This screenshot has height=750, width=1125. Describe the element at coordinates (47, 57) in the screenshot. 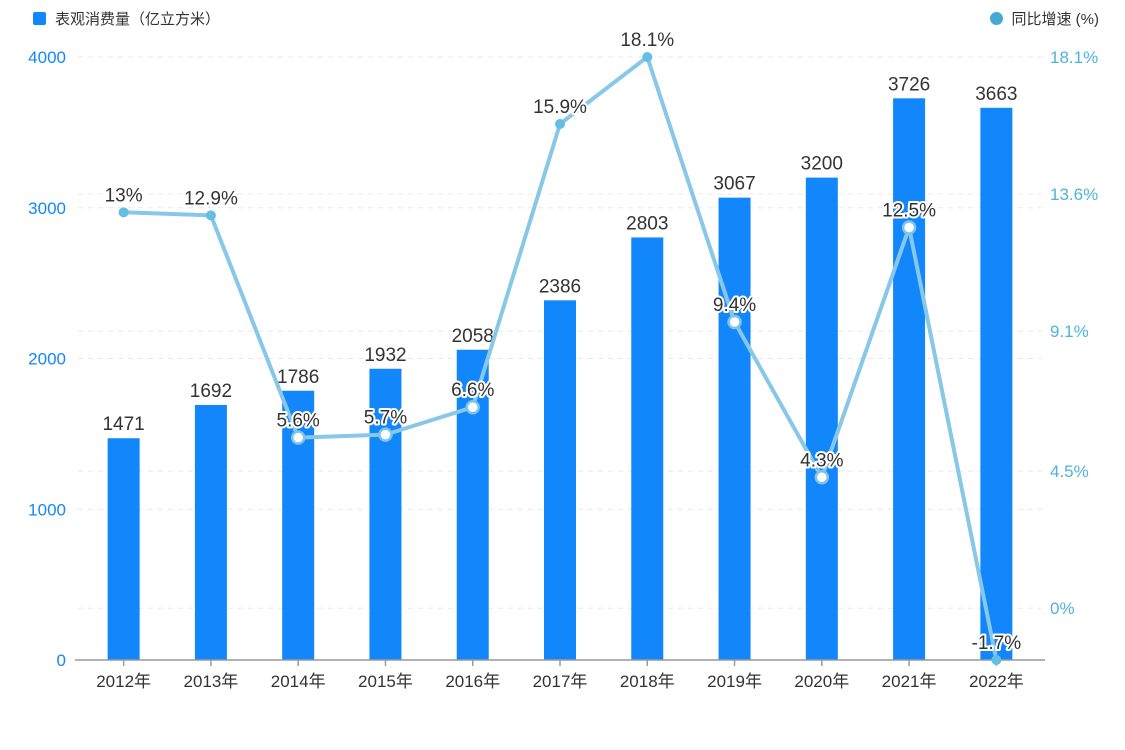

I see `left-axis-tick-label: 4000` at that location.